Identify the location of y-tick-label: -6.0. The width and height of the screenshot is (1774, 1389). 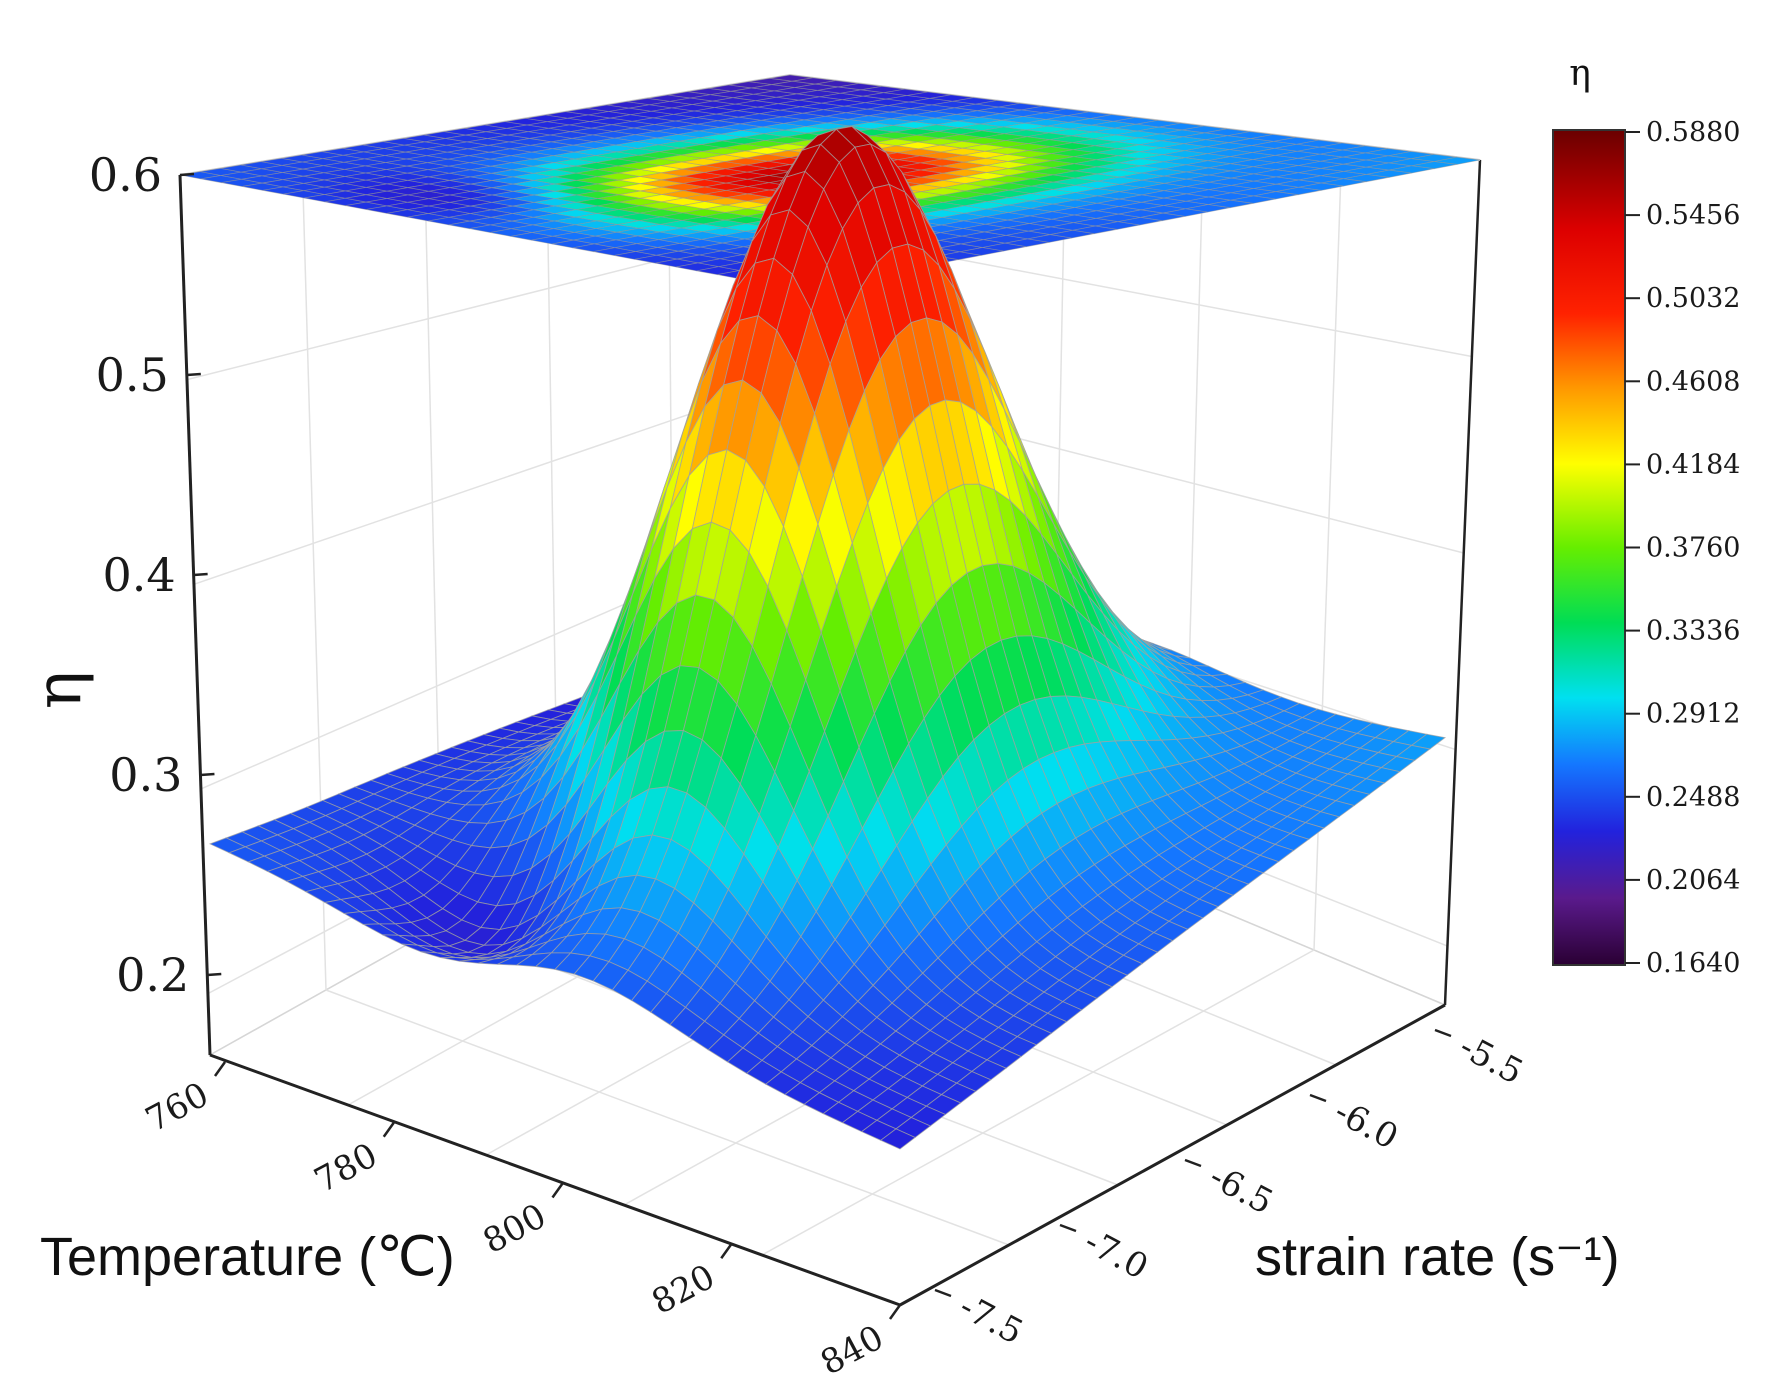
(1366, 1125).